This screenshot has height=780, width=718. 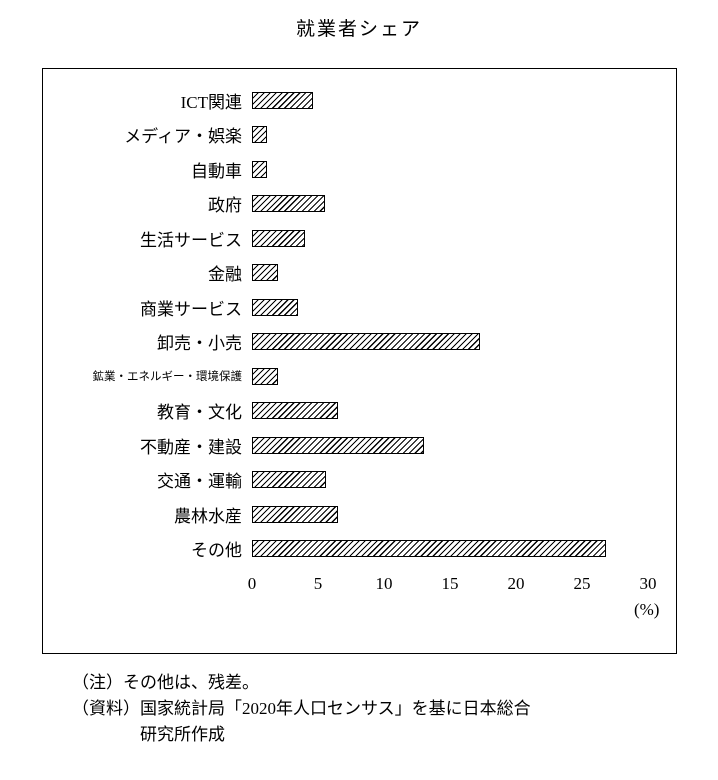 What do you see at coordinates (191, 309) in the screenshot?
I see `category-label: 商業サービス` at bounding box center [191, 309].